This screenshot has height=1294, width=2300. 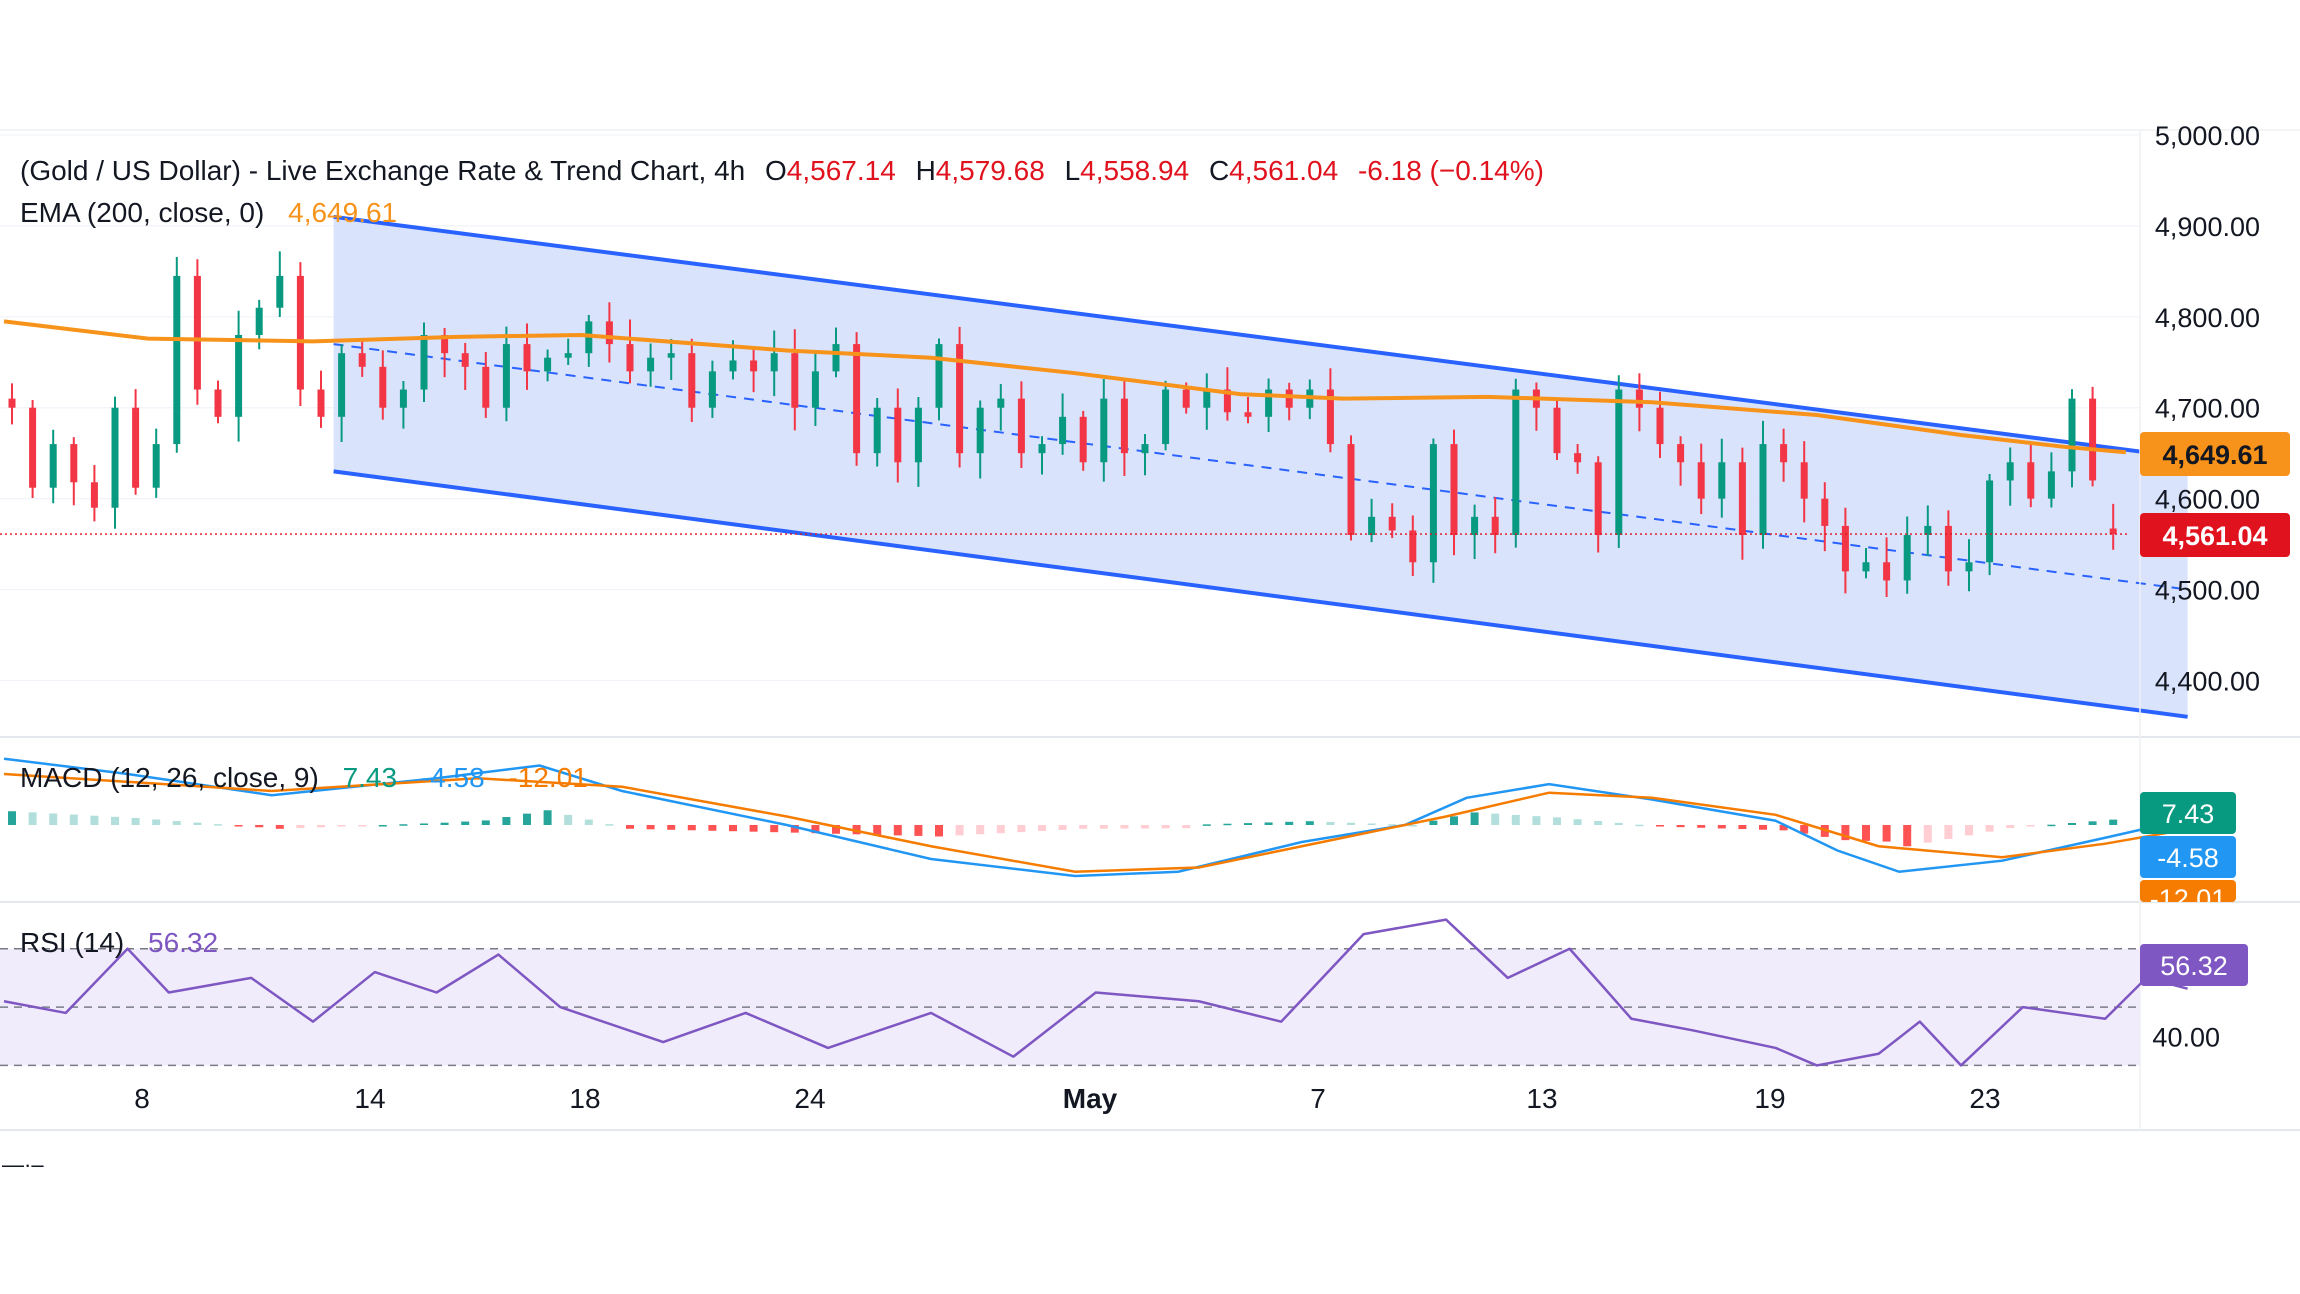 What do you see at coordinates (2215, 535) in the screenshot?
I see `last-price-badge: 4,561.04` at bounding box center [2215, 535].